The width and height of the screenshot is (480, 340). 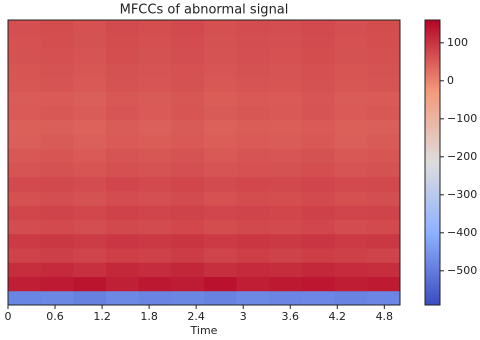 What do you see at coordinates (149, 316) in the screenshot?
I see `x-tick-label: 1.8` at bounding box center [149, 316].